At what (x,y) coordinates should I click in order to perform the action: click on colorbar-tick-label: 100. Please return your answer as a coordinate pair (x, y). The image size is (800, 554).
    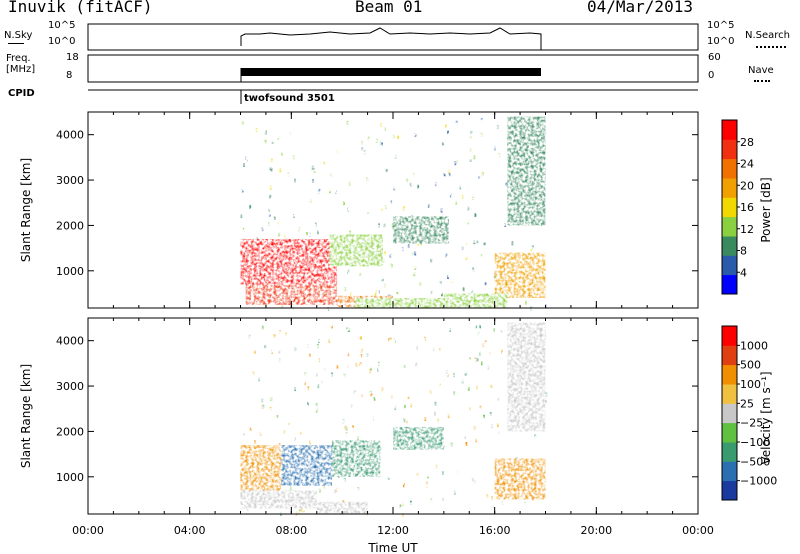
    Looking at the image, I should click on (750, 384).